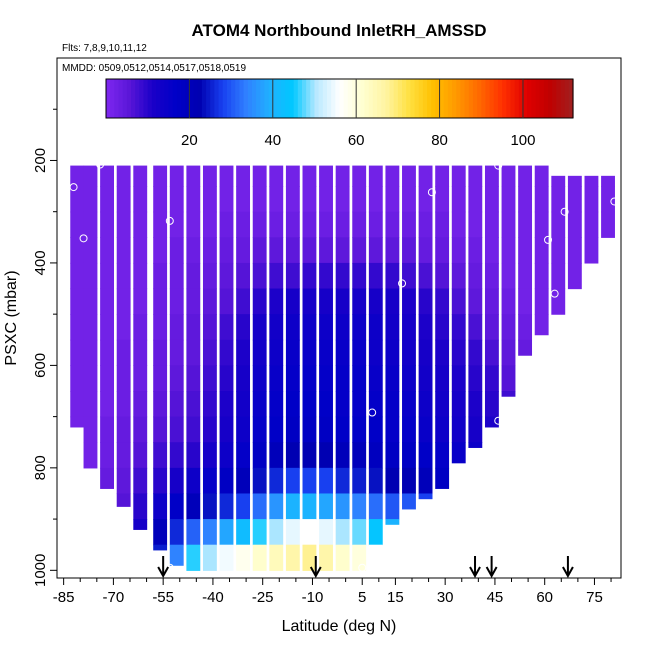 Image resolution: width=650 pixels, height=650 pixels. I want to click on sampling-markers, so click(365, 567).